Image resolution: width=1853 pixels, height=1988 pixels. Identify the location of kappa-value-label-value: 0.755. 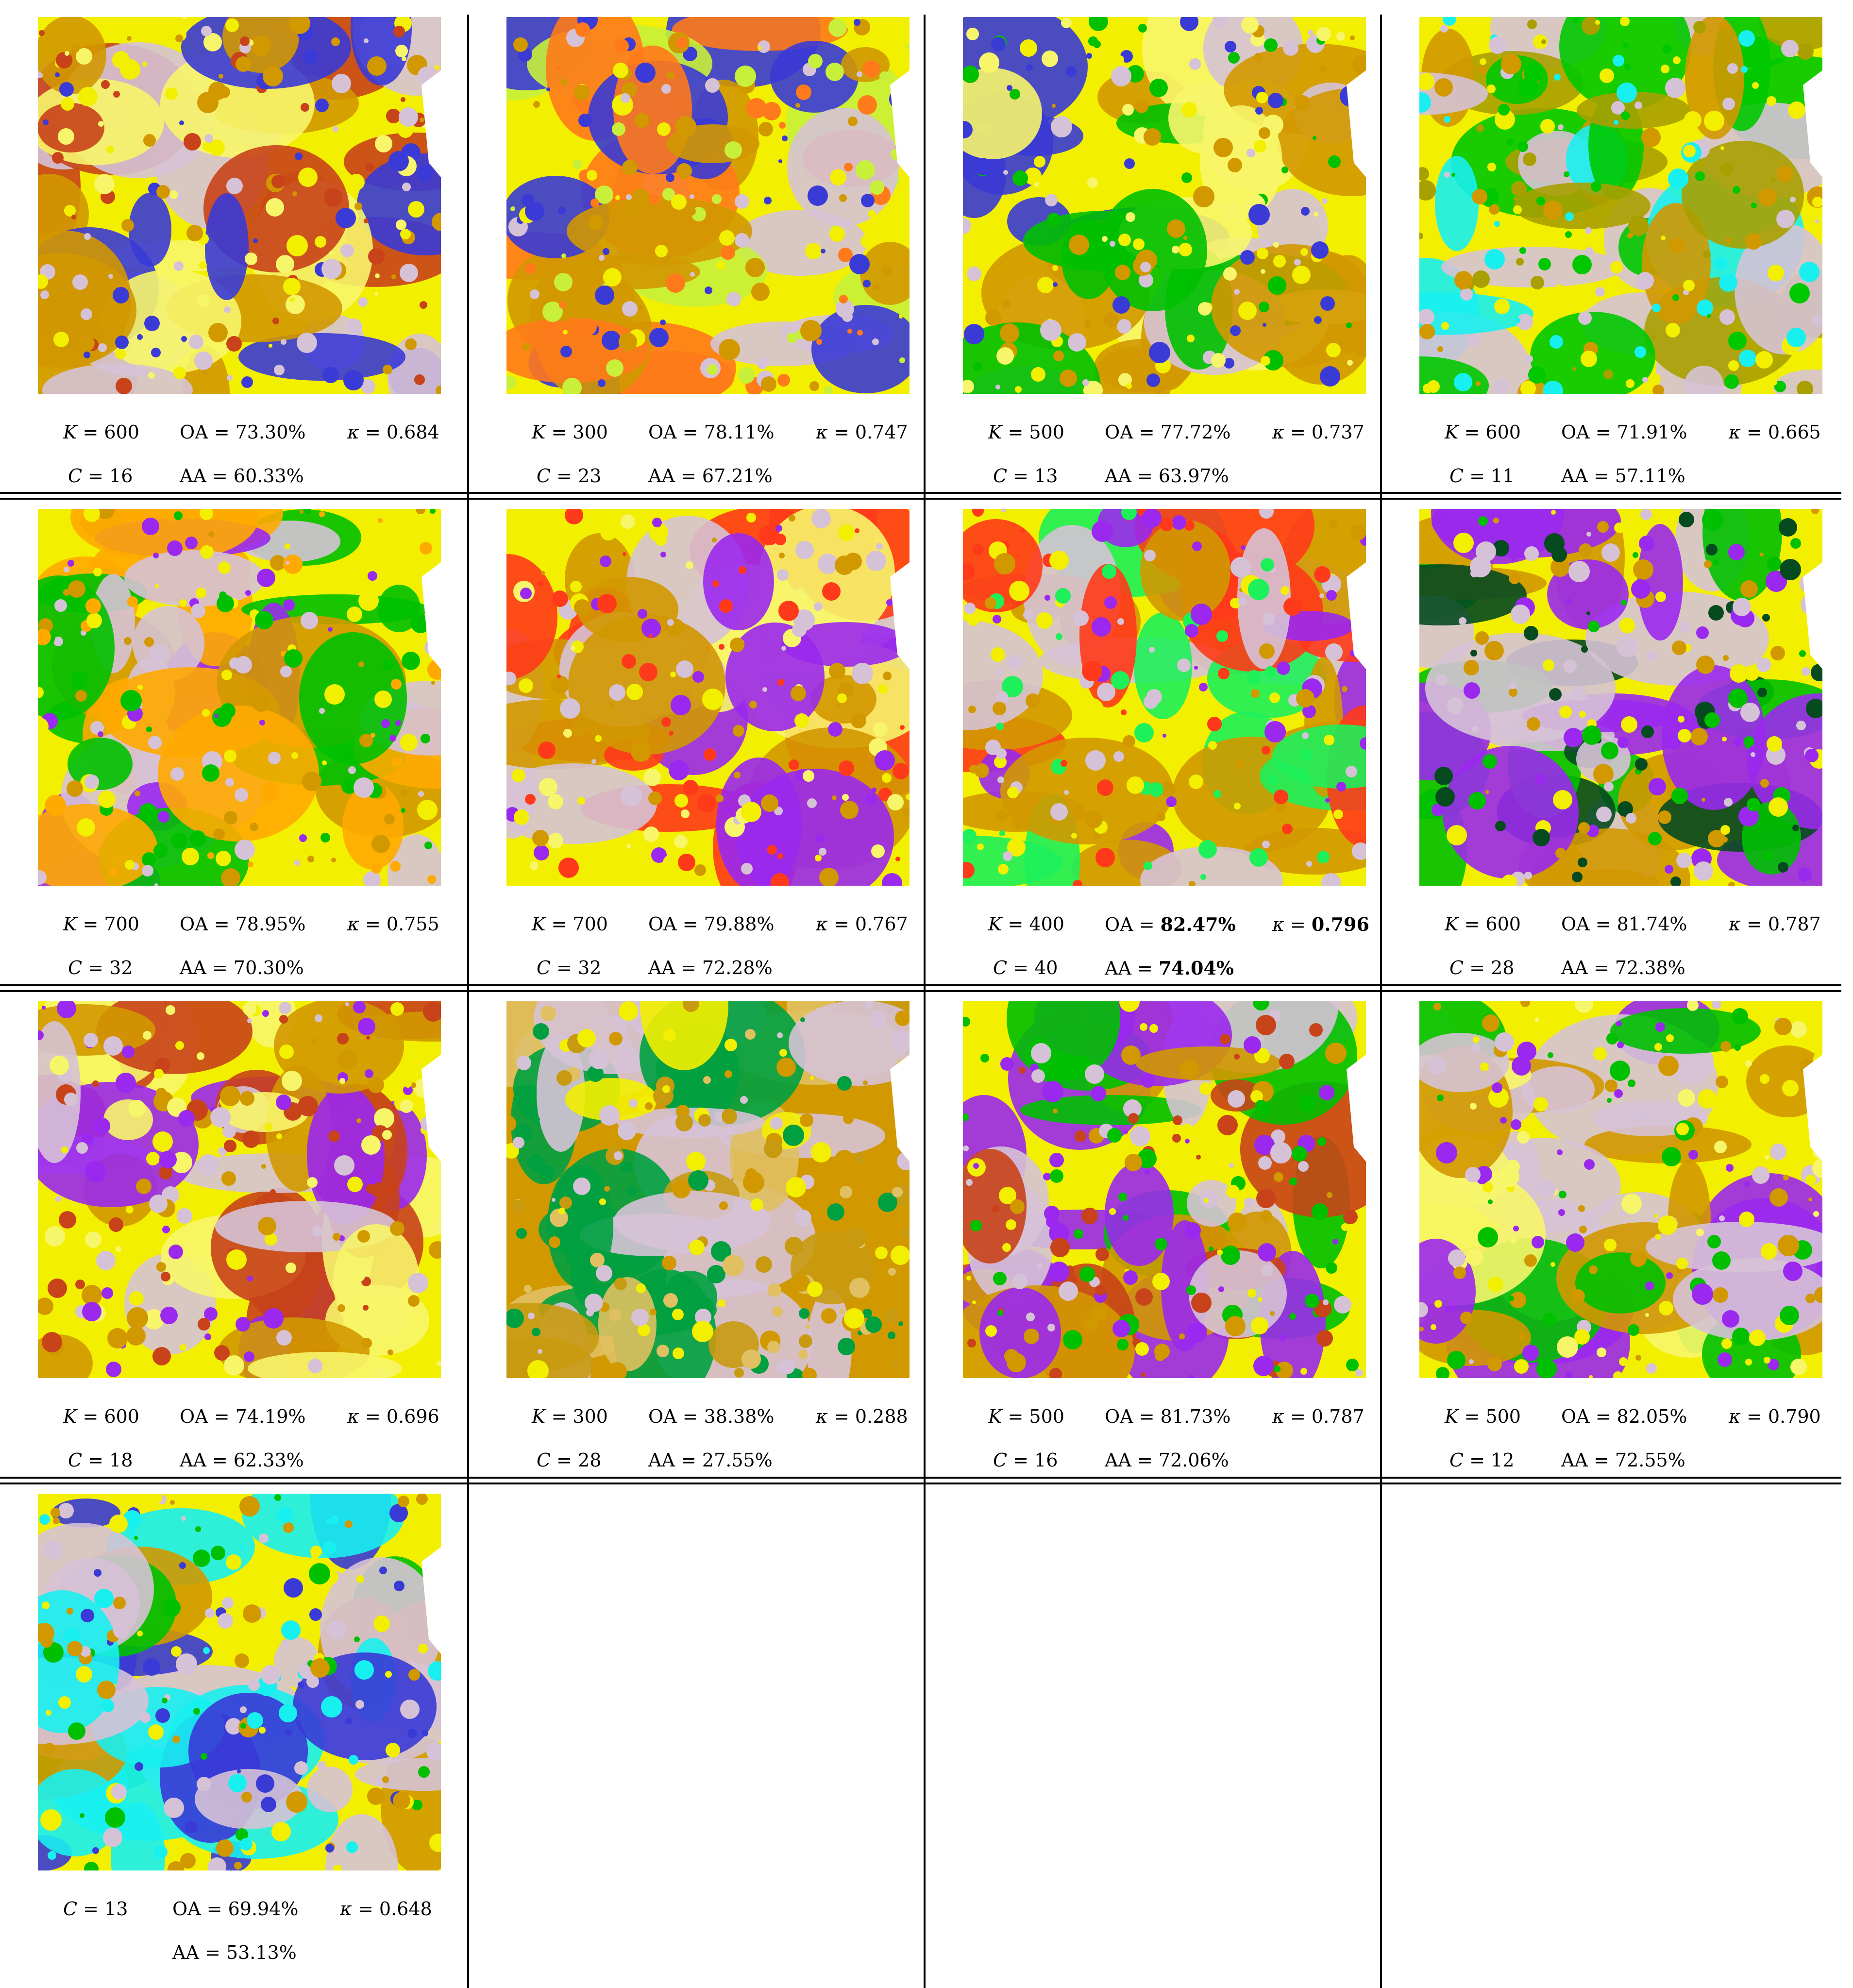
(412, 924).